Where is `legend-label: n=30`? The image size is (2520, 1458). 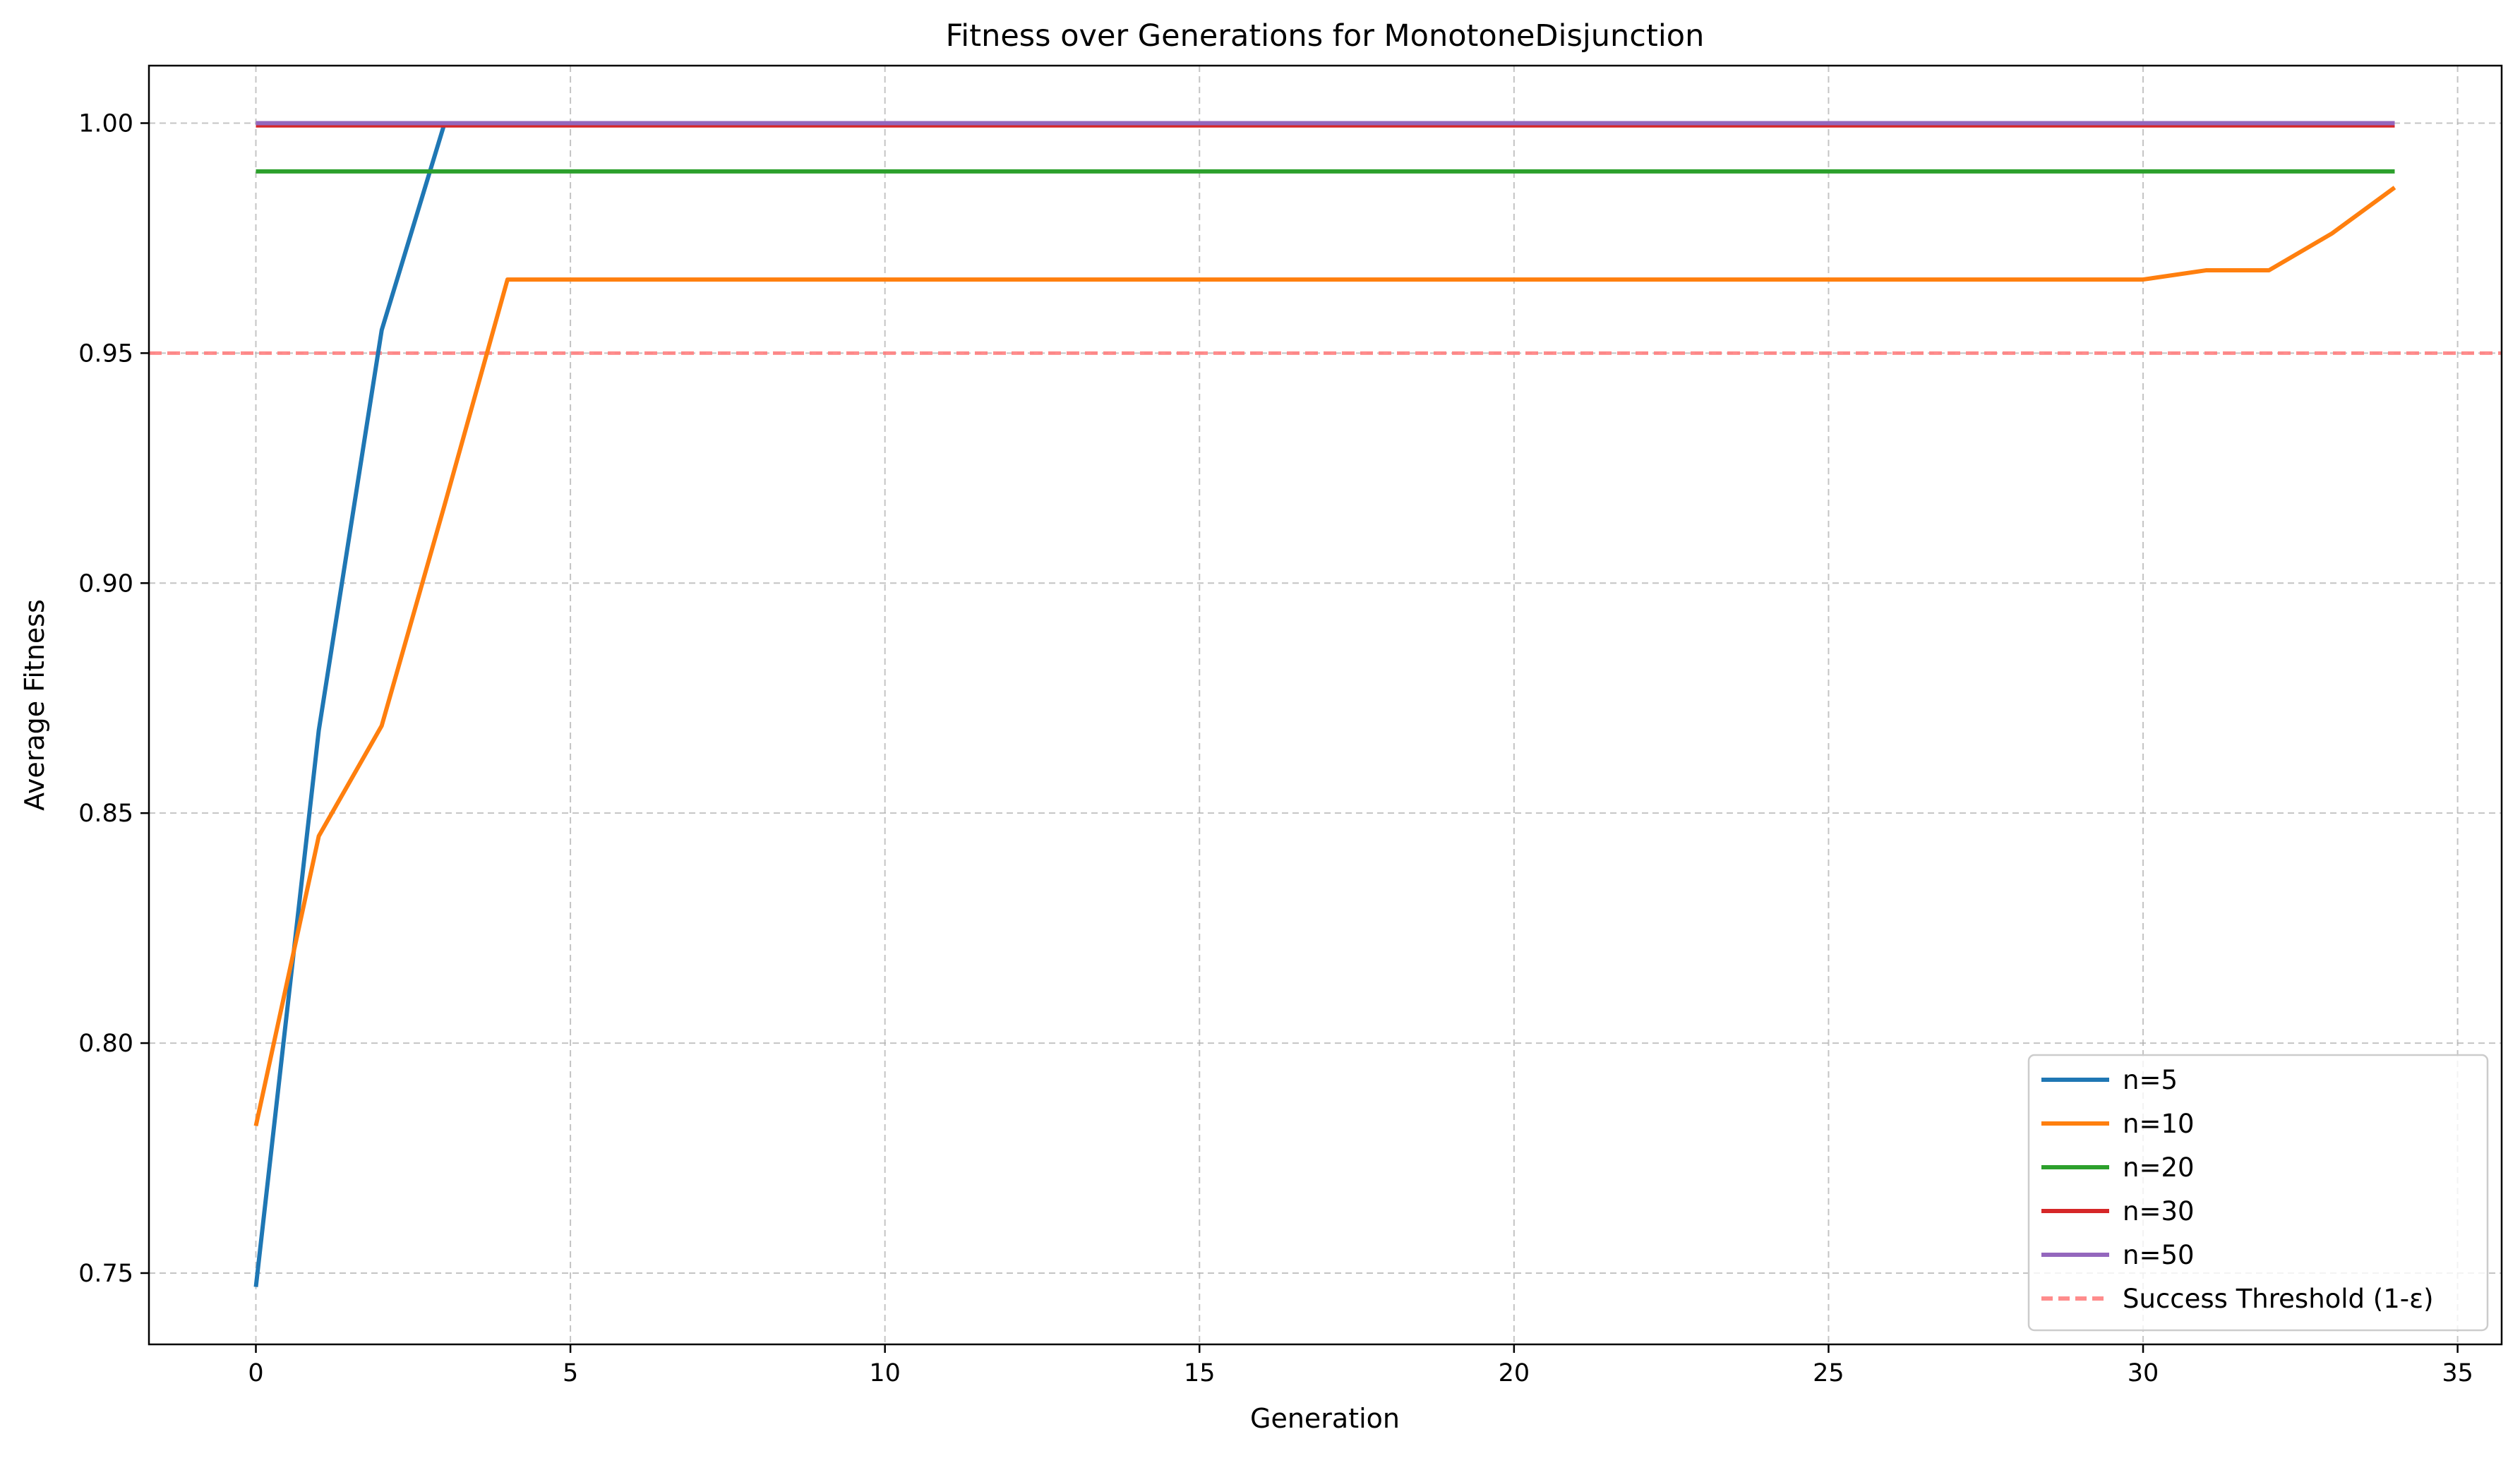
legend-label: n=30 is located at coordinates (2159, 1211).